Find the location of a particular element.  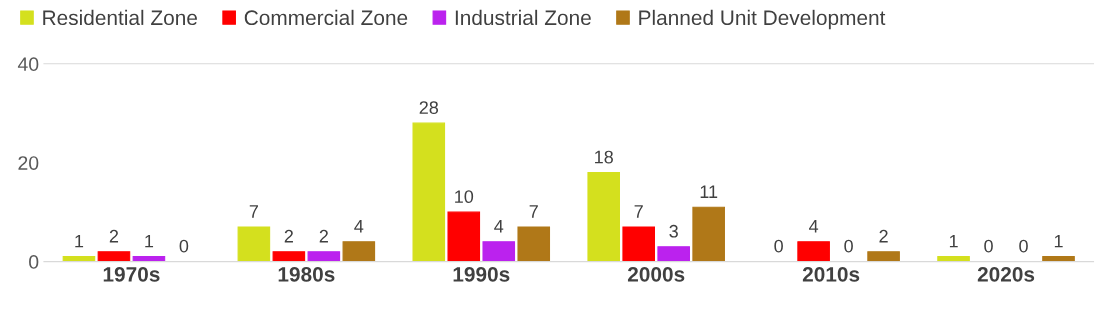

legend-label: Residential Zone is located at coordinates (120, 17).